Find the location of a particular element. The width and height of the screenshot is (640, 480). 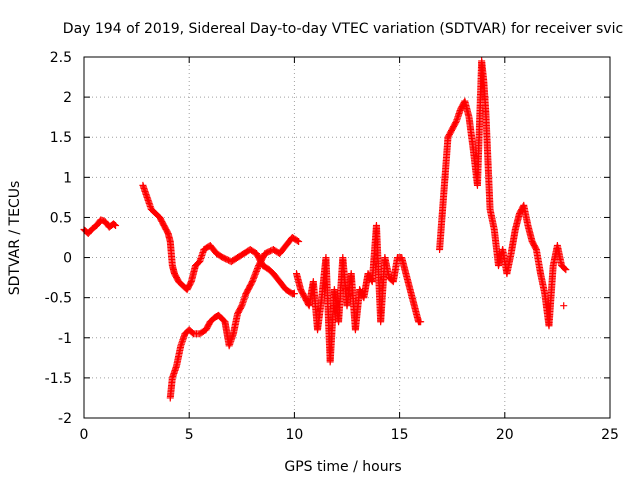

x-tick-label: 5 is located at coordinates (189, 435).